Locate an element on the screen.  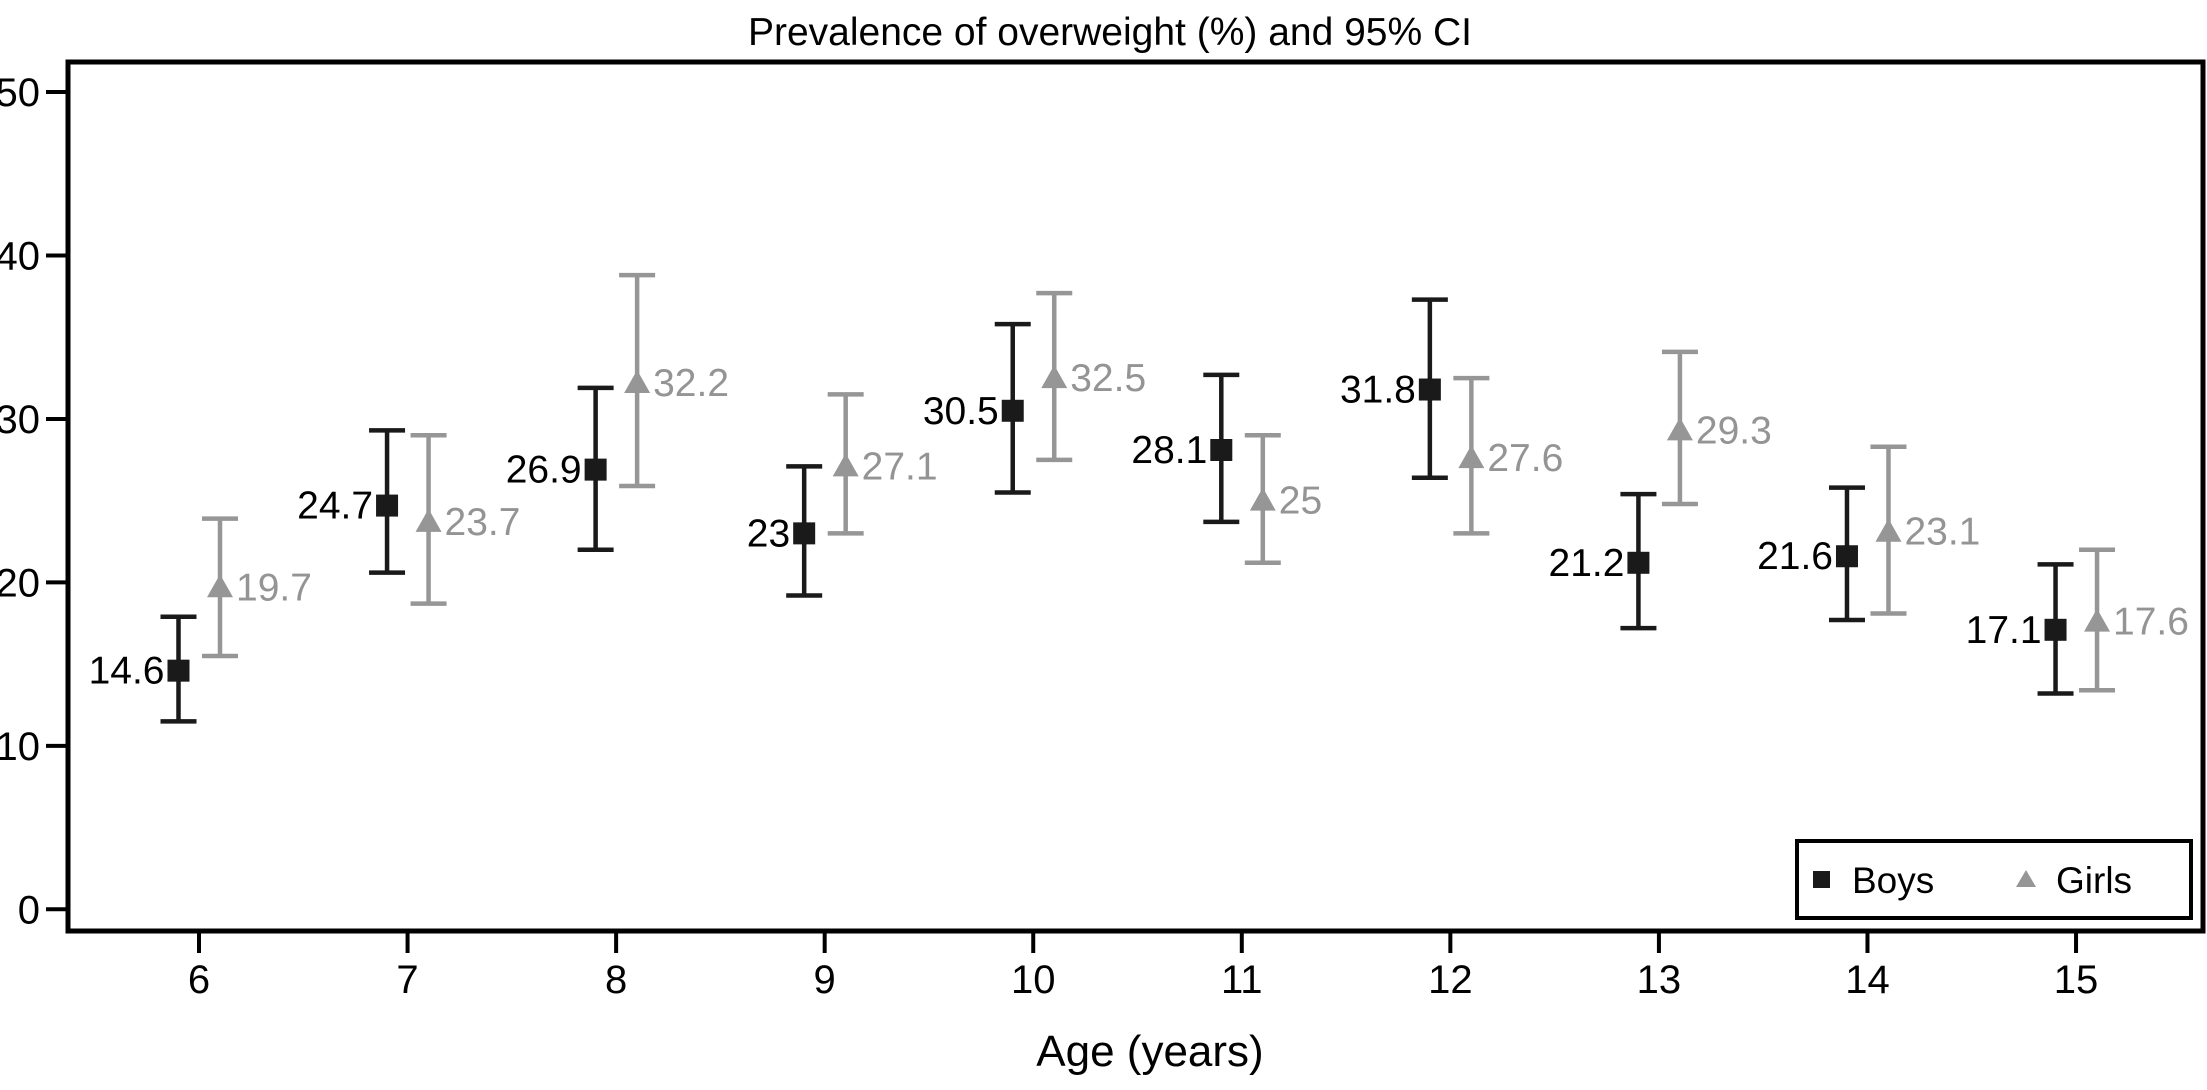
boys-value-label-10: 30.5 is located at coordinates (961, 411).